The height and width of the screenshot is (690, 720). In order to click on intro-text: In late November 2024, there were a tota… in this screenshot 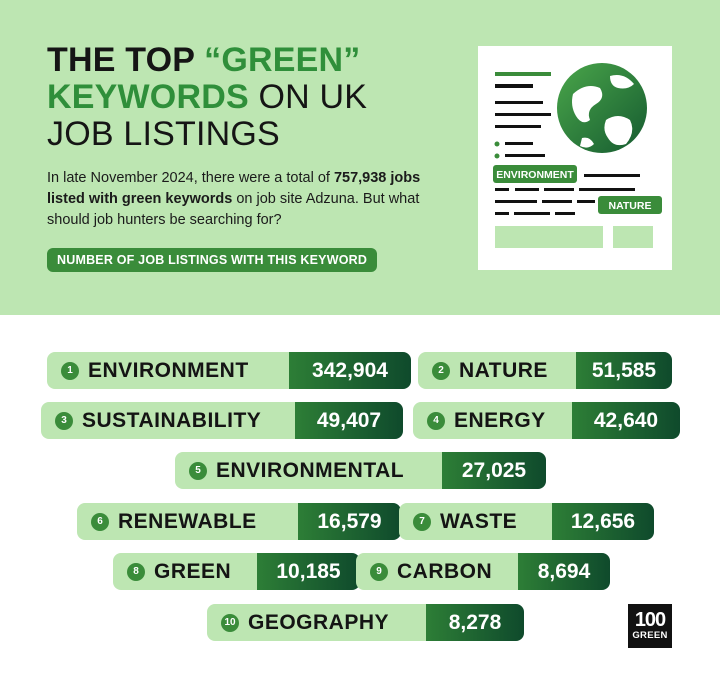, I will do `click(237, 199)`.